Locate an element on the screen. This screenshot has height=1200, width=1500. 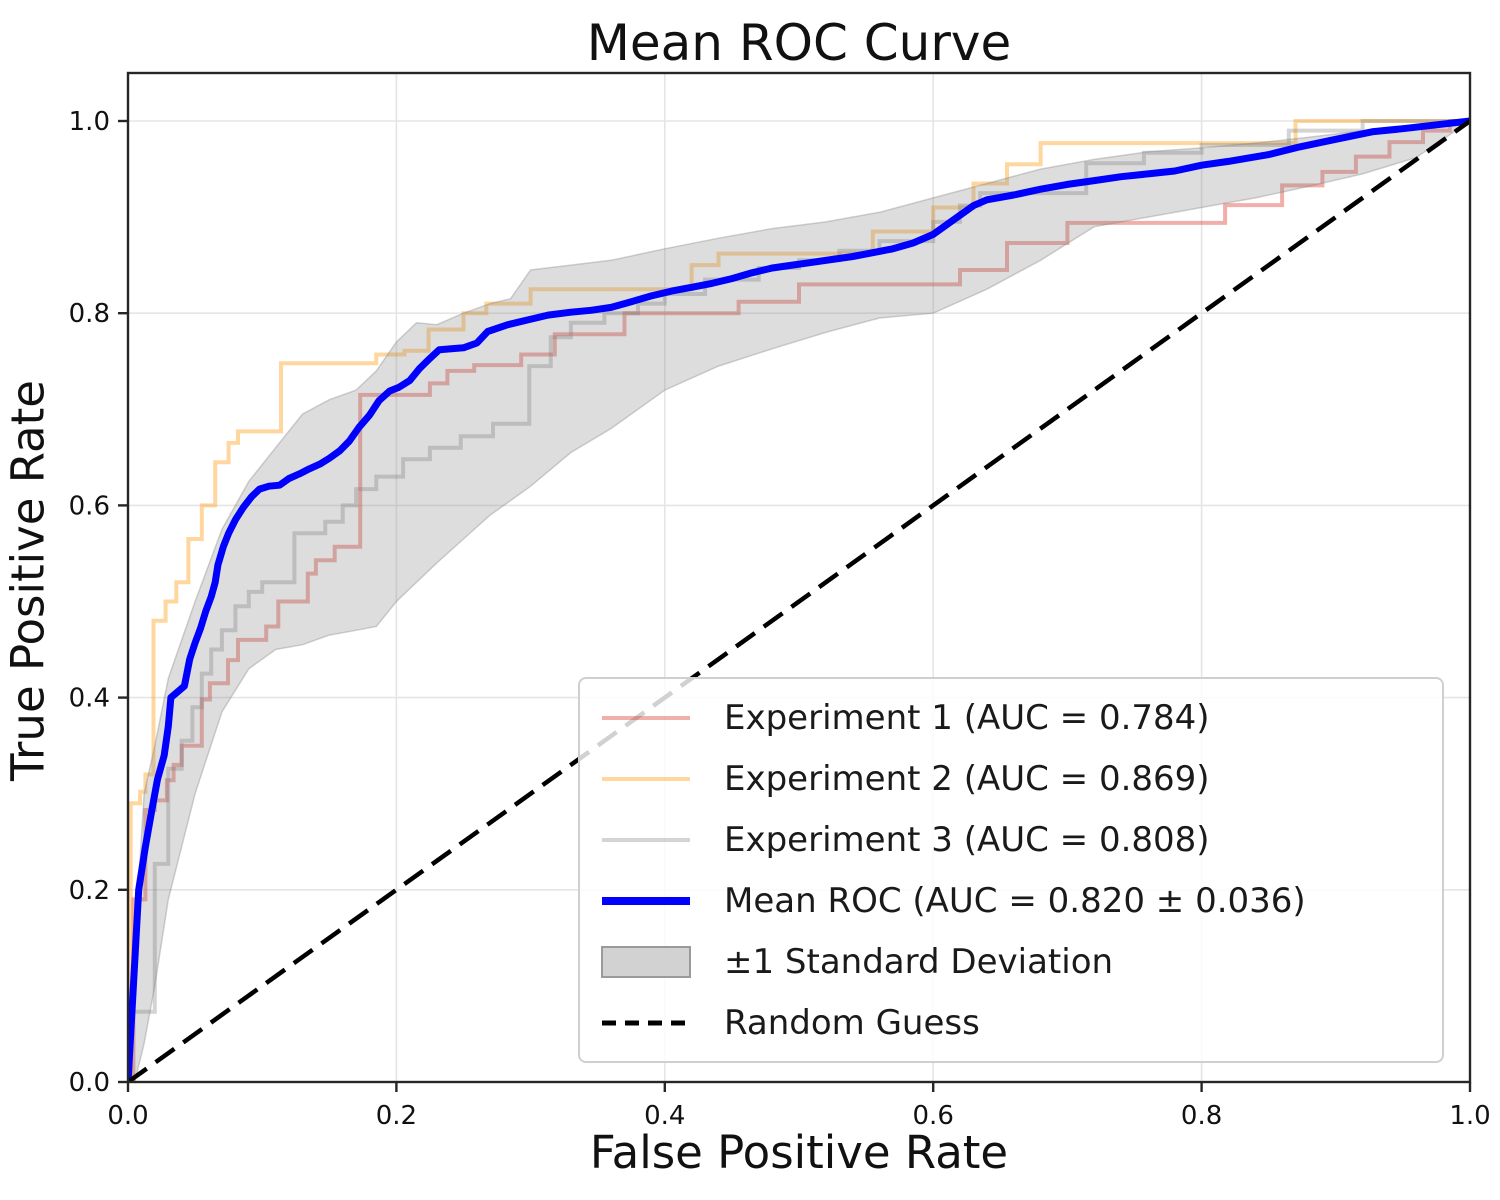
y-tick-label: 0.8 is located at coordinates (89, 314).